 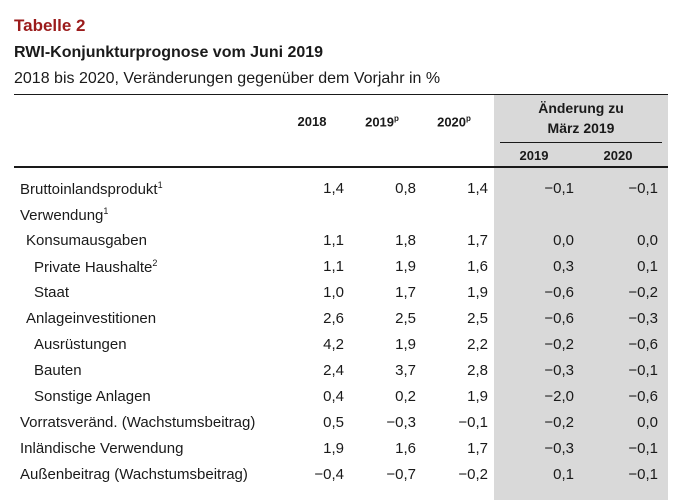 What do you see at coordinates (80, 344) in the screenshot?
I see `row-label: Ausrüstungen` at bounding box center [80, 344].